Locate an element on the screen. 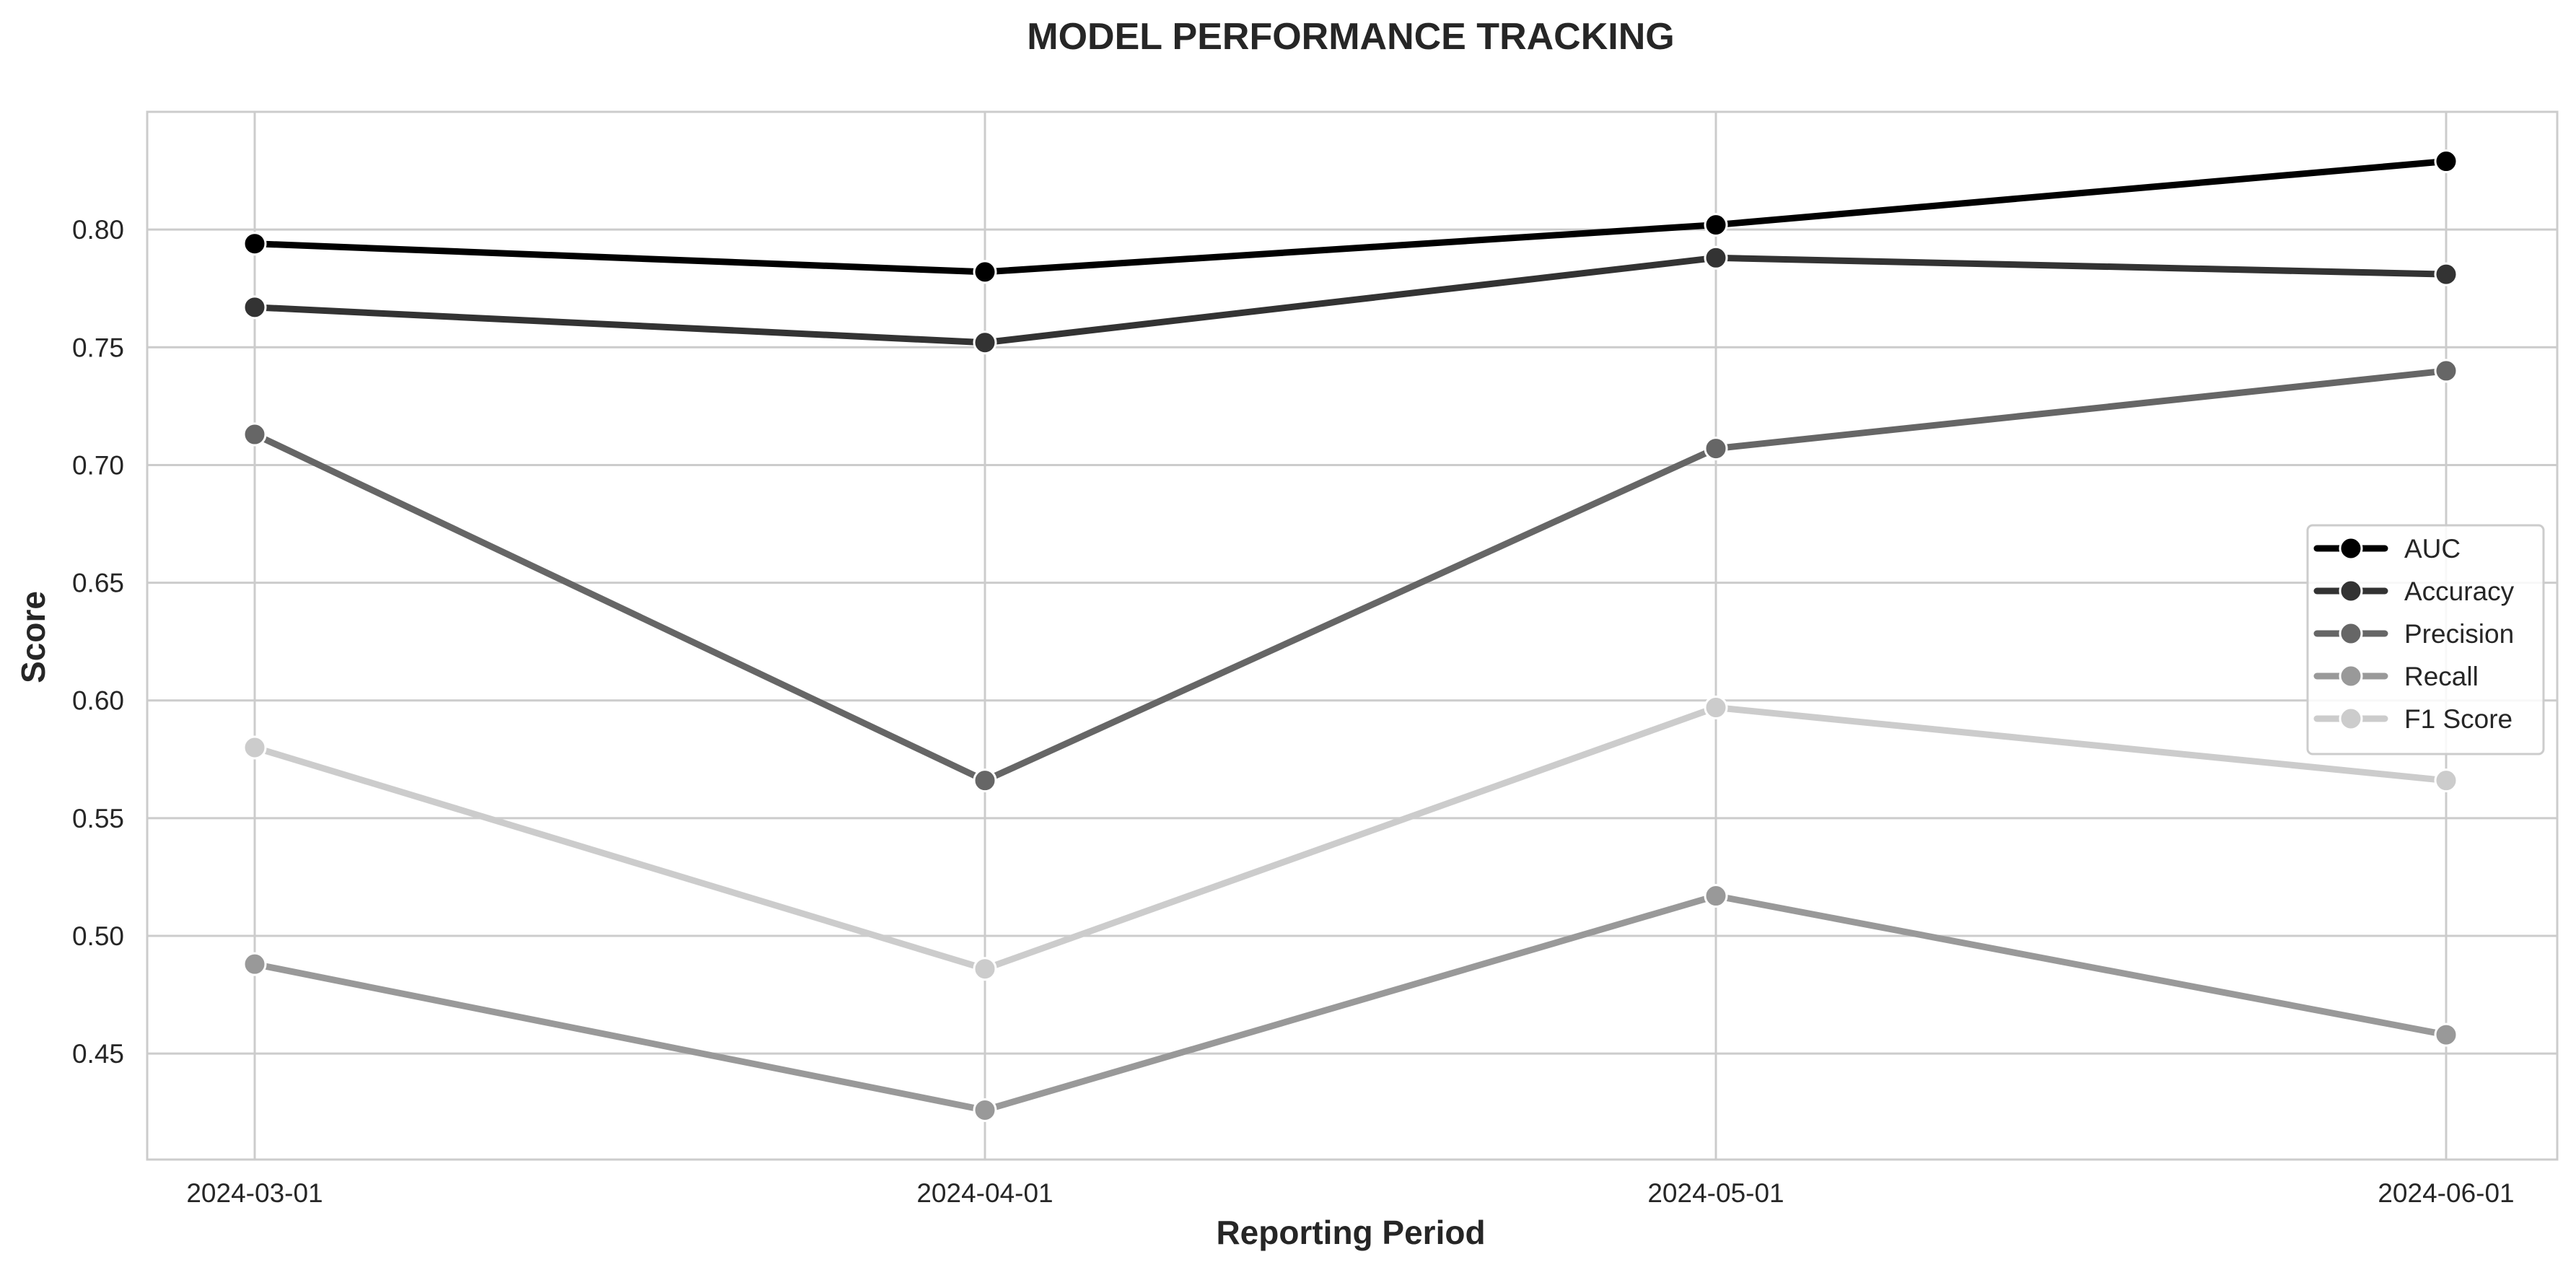 The image size is (2576, 1275). legend-label: AUC is located at coordinates (2432, 549).